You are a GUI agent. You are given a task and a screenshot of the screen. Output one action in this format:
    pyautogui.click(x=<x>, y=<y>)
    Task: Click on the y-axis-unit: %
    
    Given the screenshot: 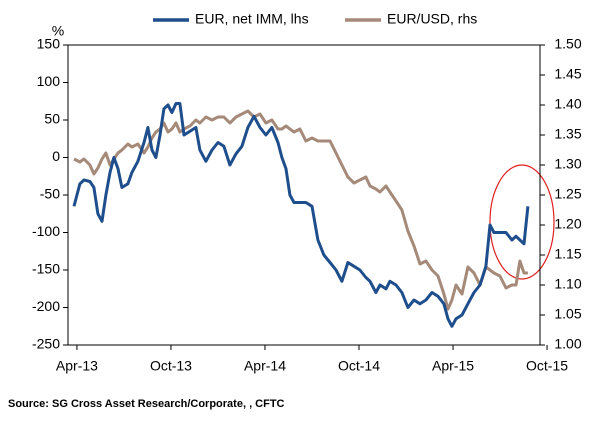 What is the action you would take?
    pyautogui.click(x=58, y=31)
    